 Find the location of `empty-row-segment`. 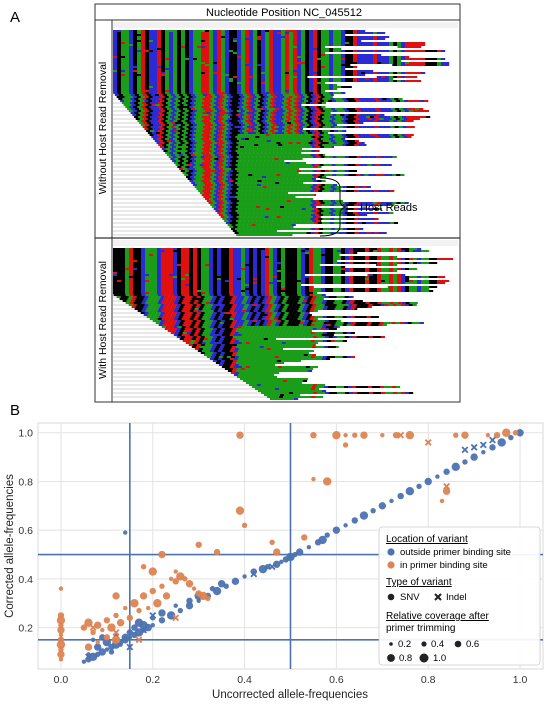

empty-row-segment is located at coordinates (122, 113).